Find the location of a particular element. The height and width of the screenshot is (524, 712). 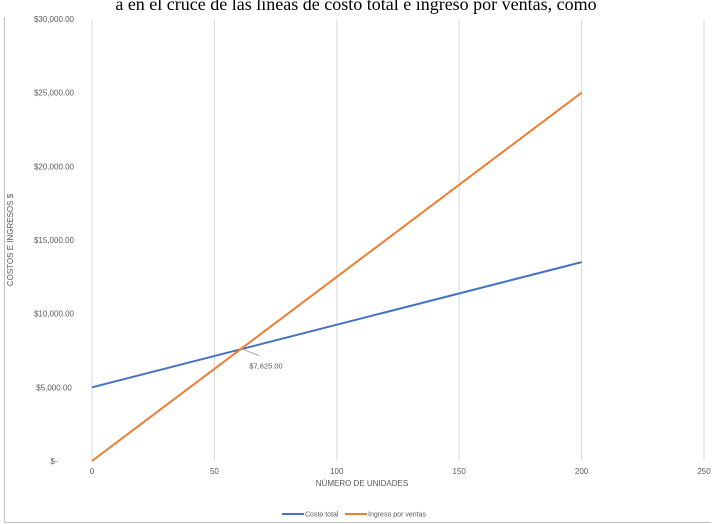

y-axis-title: COSTOS E INGRESOS $ is located at coordinates (10, 239).